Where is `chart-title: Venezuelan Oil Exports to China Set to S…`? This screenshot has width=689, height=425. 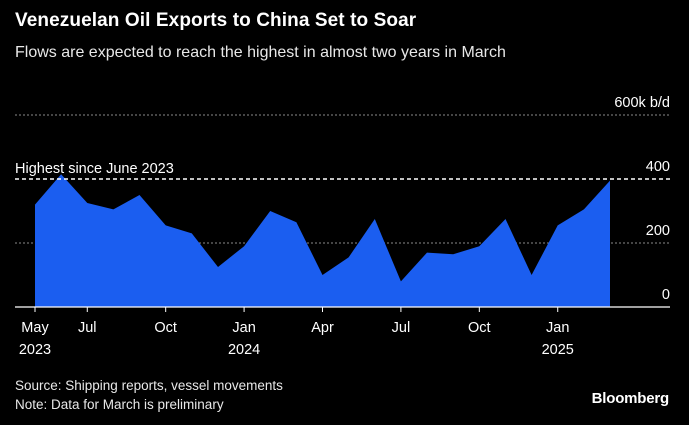 chart-title: Venezuelan Oil Exports to China Set to S… is located at coordinates (216, 20).